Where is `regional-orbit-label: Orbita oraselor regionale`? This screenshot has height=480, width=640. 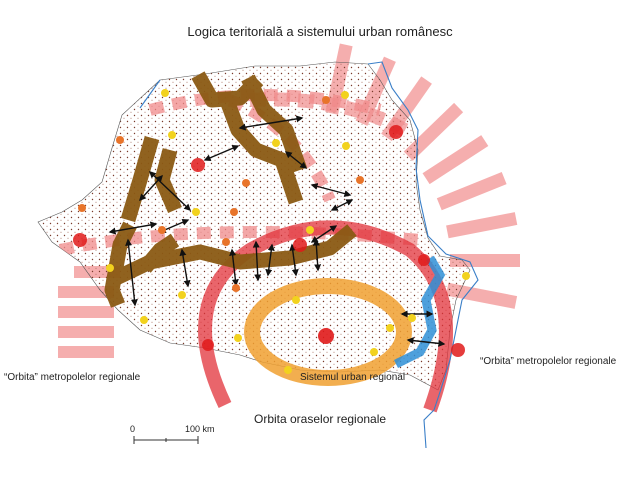 regional-orbit-label: Orbita oraselor regionale is located at coordinates (320, 419).